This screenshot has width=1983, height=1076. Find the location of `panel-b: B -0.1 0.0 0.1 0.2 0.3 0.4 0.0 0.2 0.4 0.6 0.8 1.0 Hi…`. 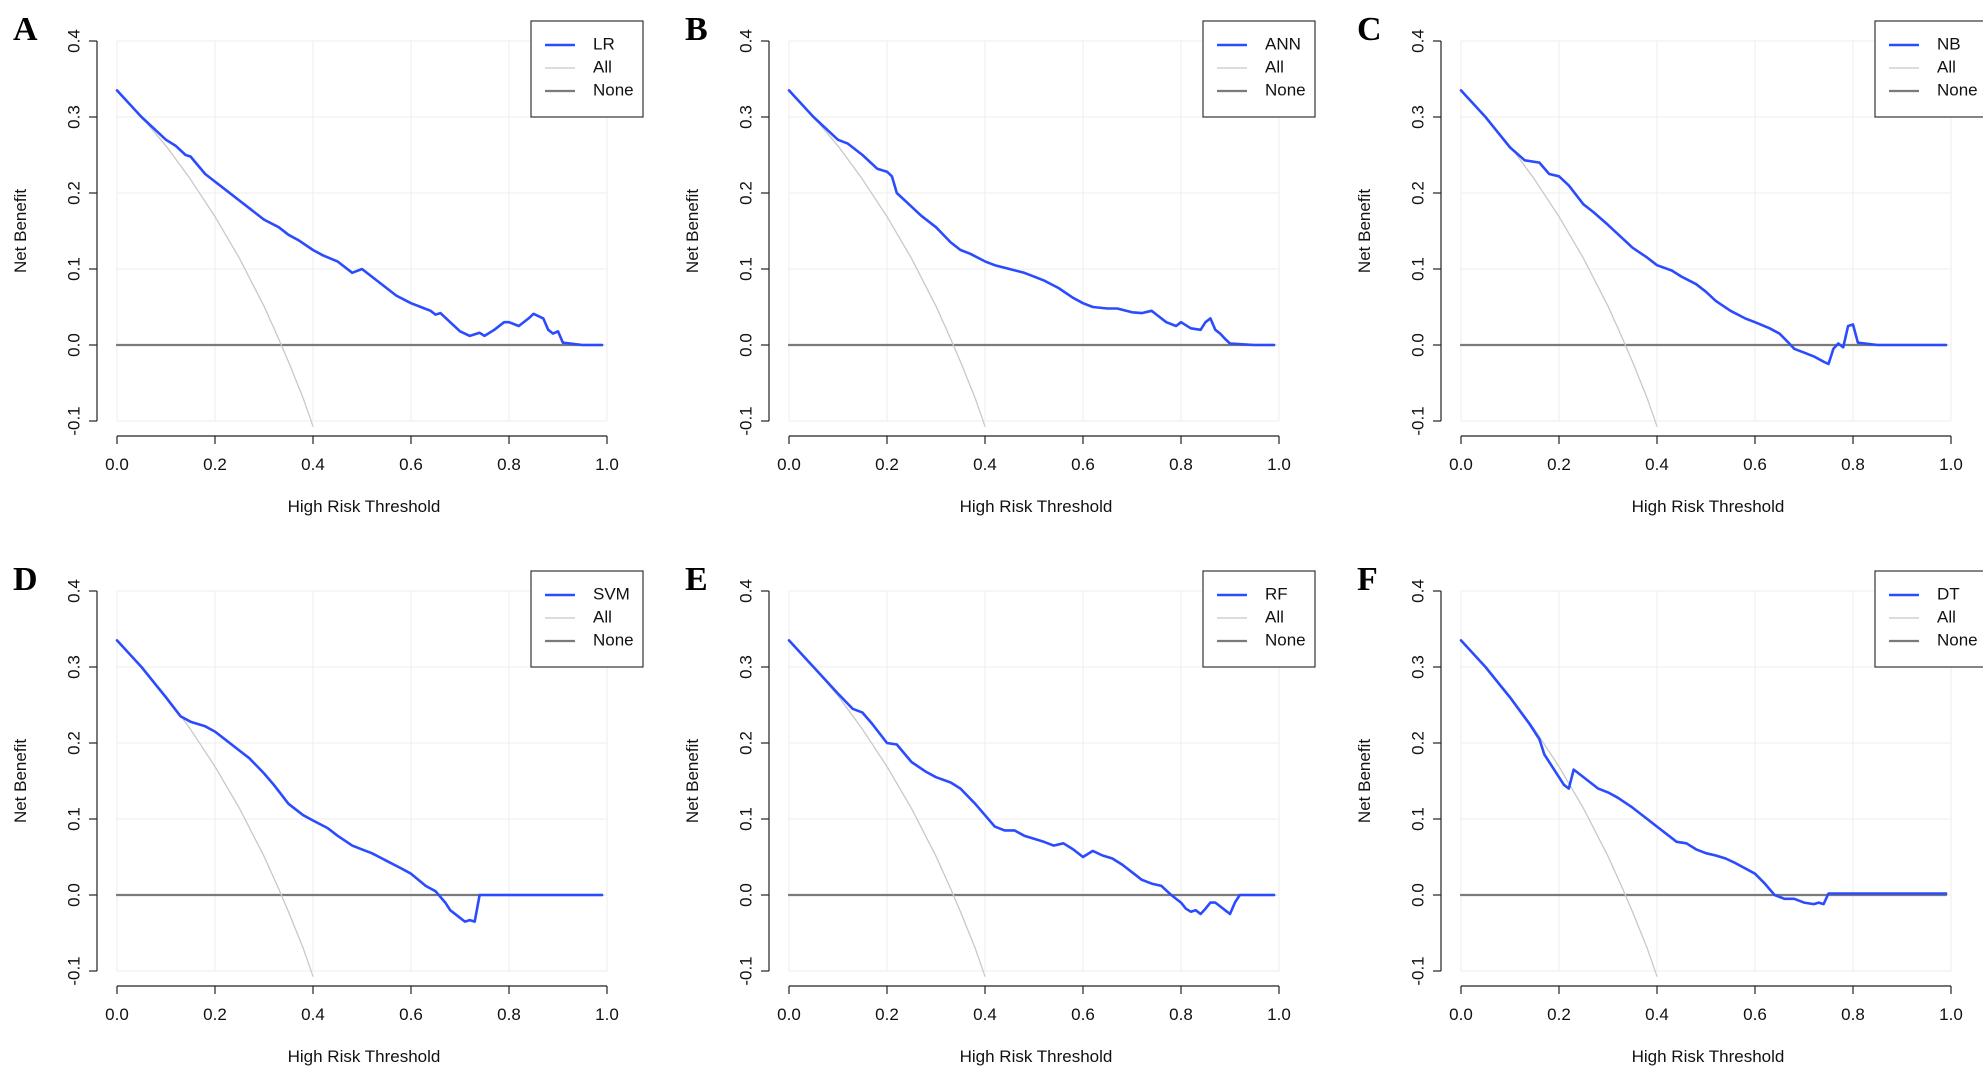

panel-b: B -0.1 0.0 0.1 0.2 0.3 0.4 0.0 0.2 0.4 0.6 0.8 1.0 Hi… is located at coordinates (999, 263).